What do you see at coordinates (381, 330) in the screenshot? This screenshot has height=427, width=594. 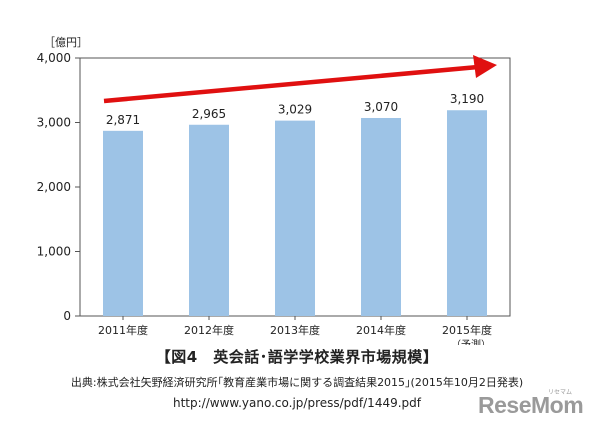 I see `x-tick-label: 2014年度` at bounding box center [381, 330].